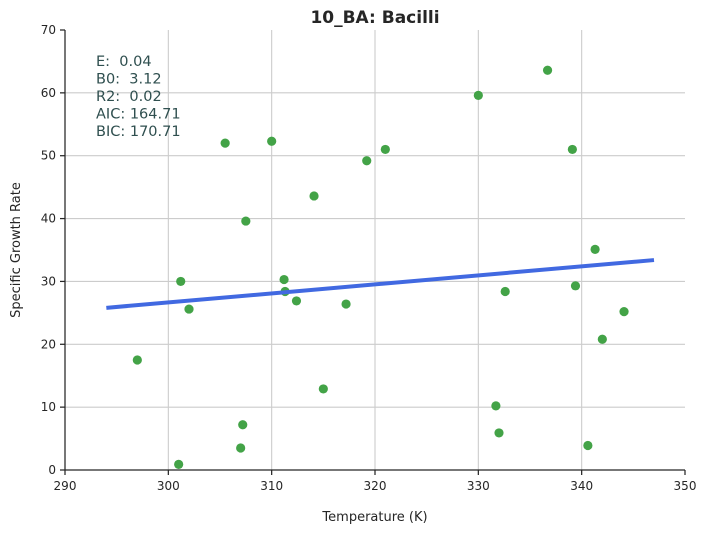 The width and height of the screenshot is (706, 533). What do you see at coordinates (16, 250) in the screenshot?
I see `y-axis-label: Specific Growth Rate` at bounding box center [16, 250].